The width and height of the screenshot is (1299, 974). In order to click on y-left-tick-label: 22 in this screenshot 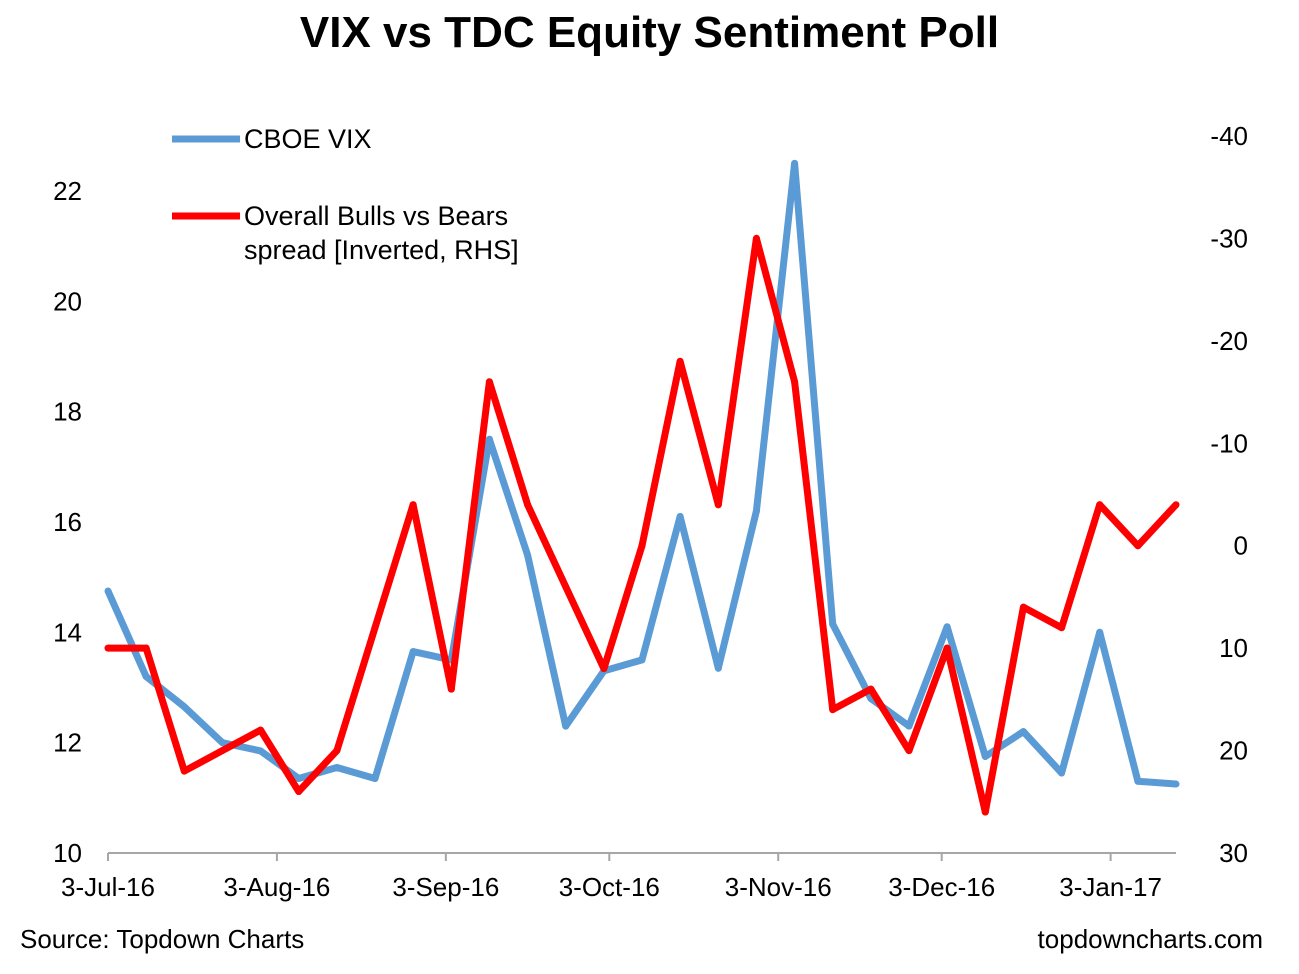, I will do `click(67, 191)`.